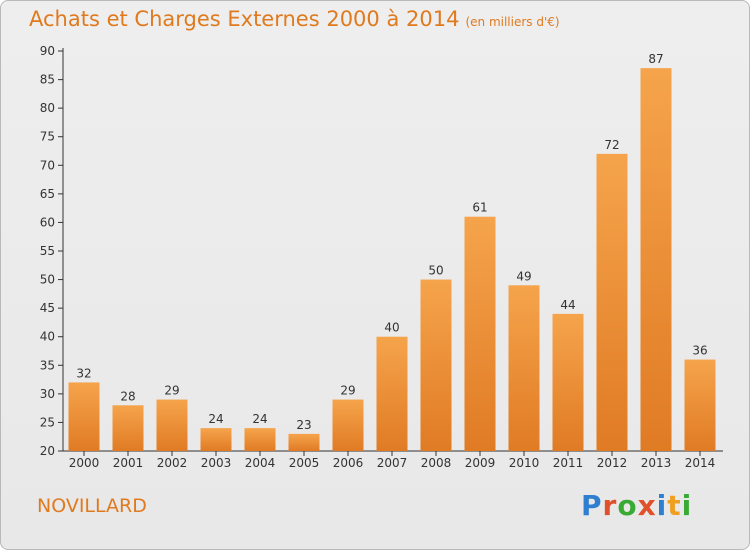 The width and height of the screenshot is (750, 550). I want to click on y-tick-label: 85, so click(47, 80).